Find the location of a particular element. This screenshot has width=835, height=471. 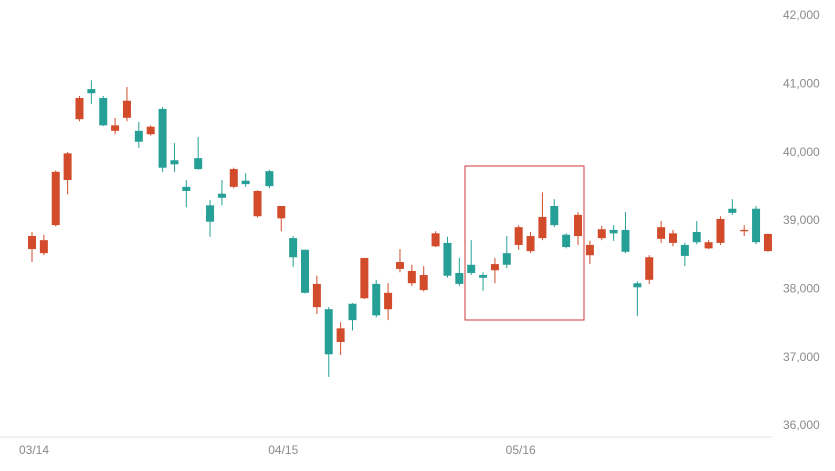

y-tick-label: 38,000 is located at coordinates (801, 289).